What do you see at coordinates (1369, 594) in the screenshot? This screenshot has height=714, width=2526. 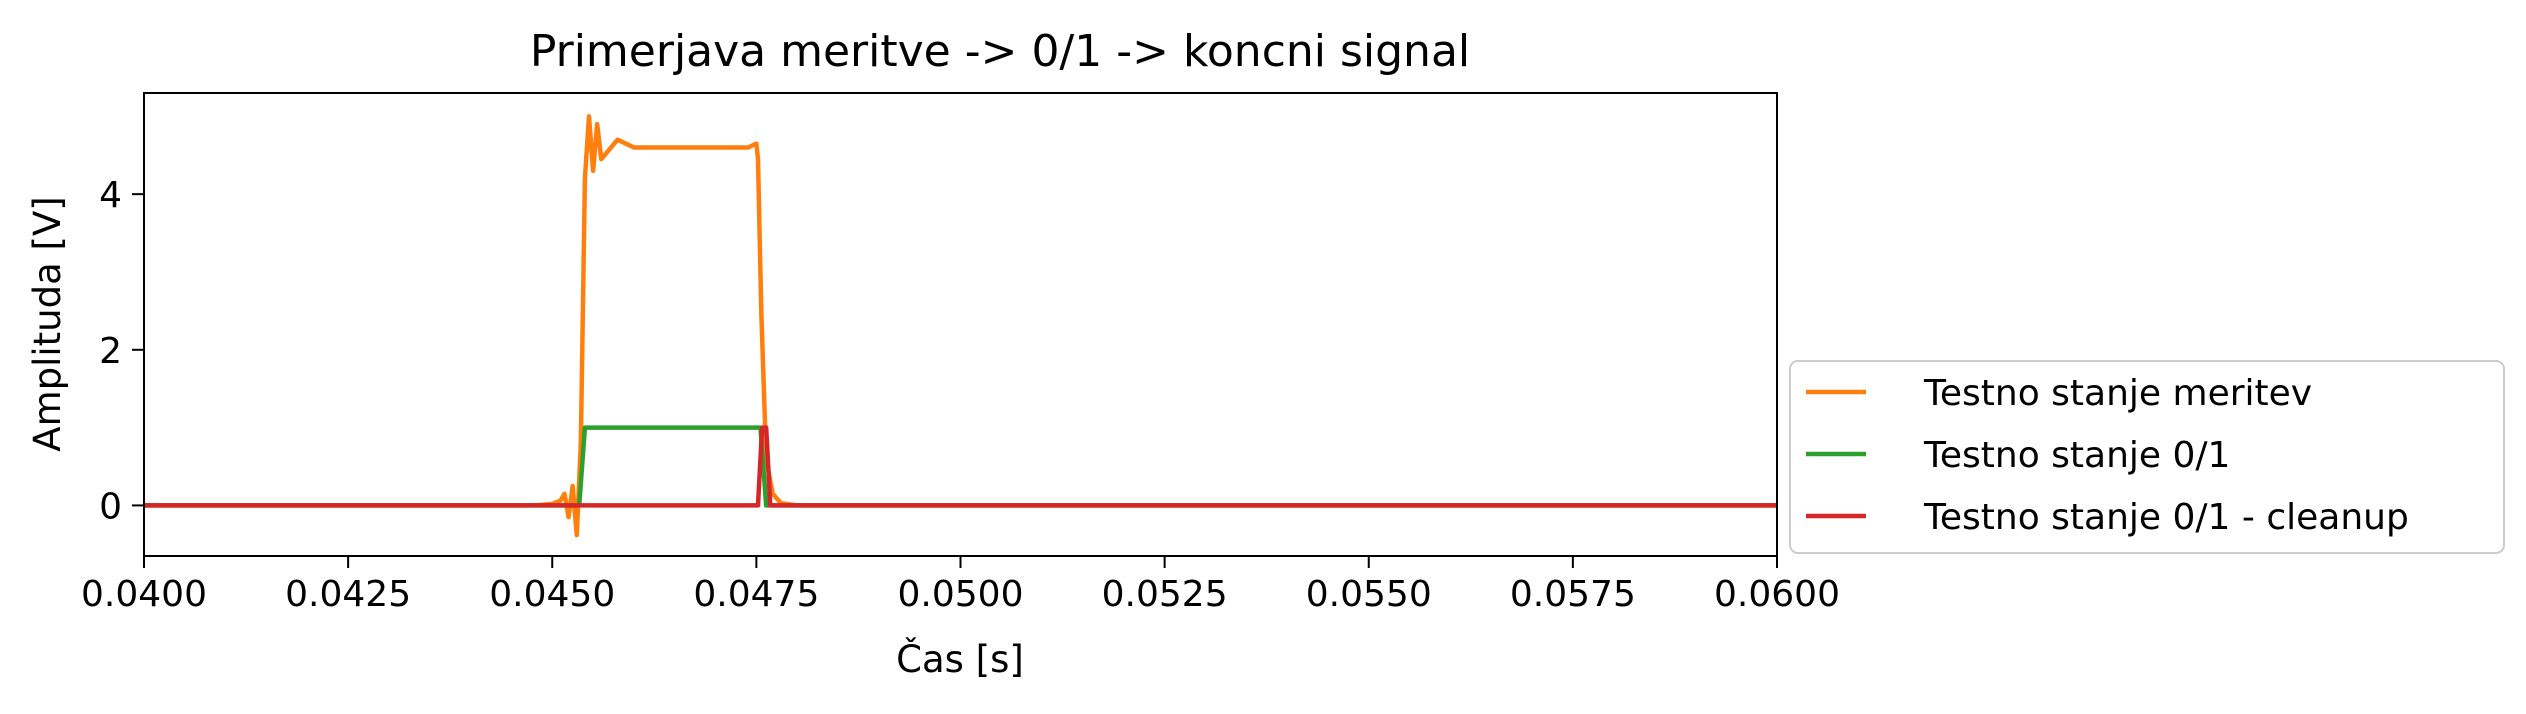 I see `x-tick-label: 0.0550` at bounding box center [1369, 594].